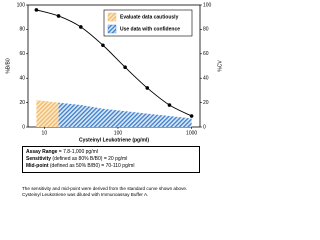 This screenshot has width=320, height=240. I want to click on y-tick-label: 100, so click(21, 5).